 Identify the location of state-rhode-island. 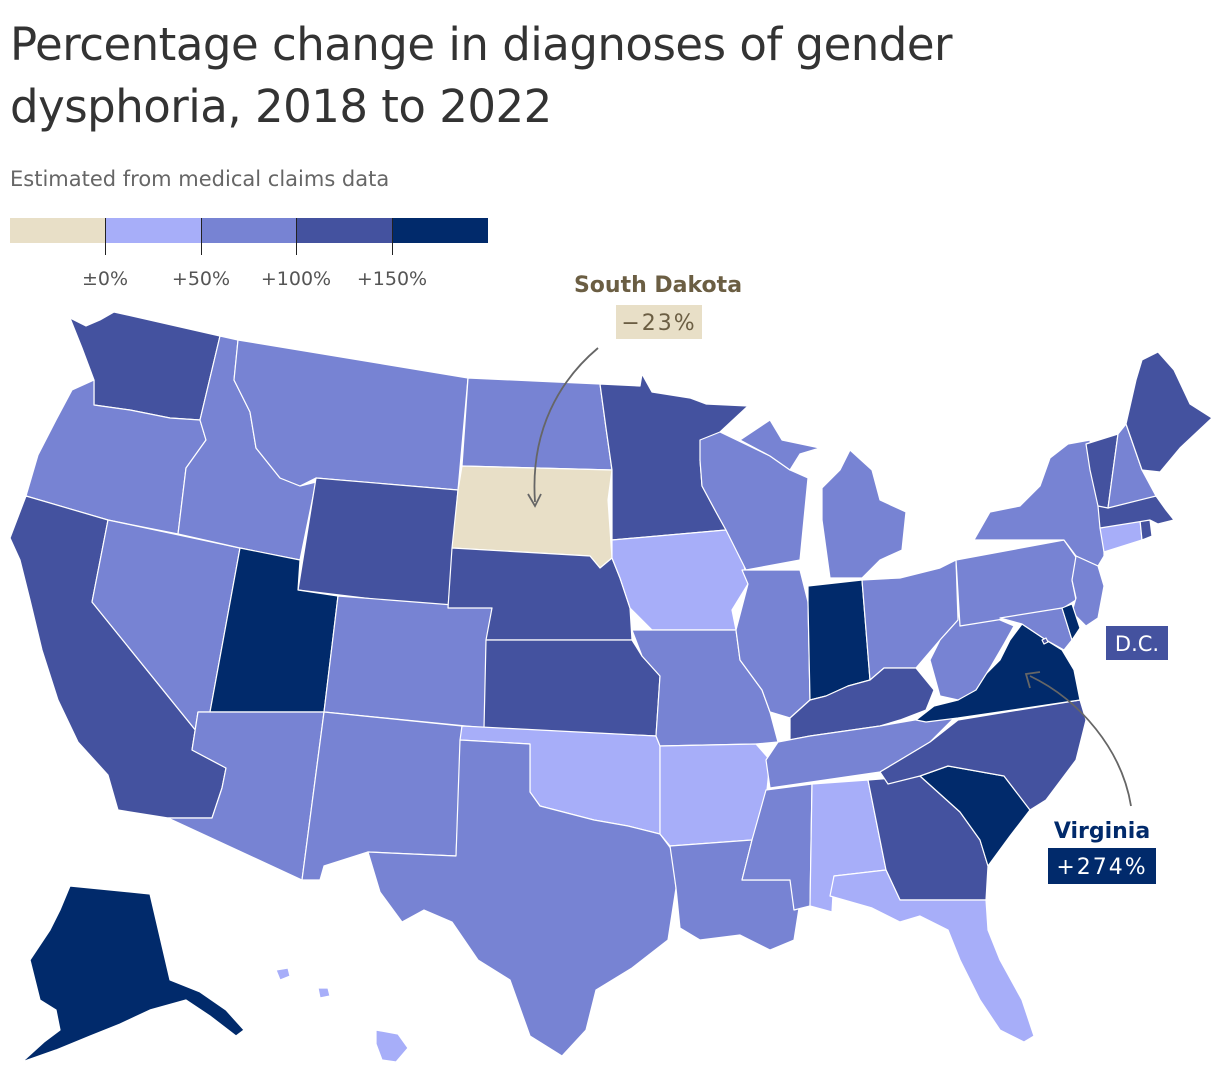
(1146, 530).